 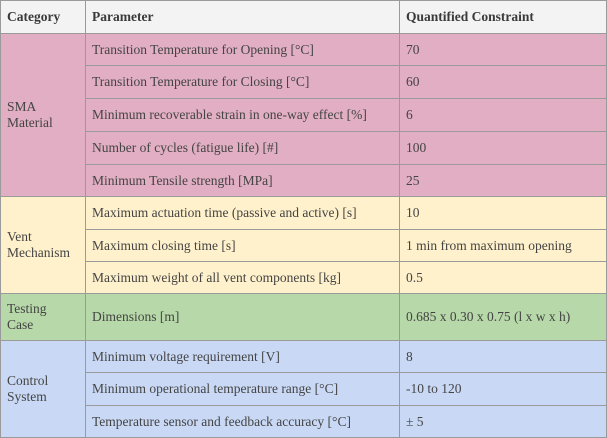 I want to click on constraint-cell: 70, so click(x=503, y=49).